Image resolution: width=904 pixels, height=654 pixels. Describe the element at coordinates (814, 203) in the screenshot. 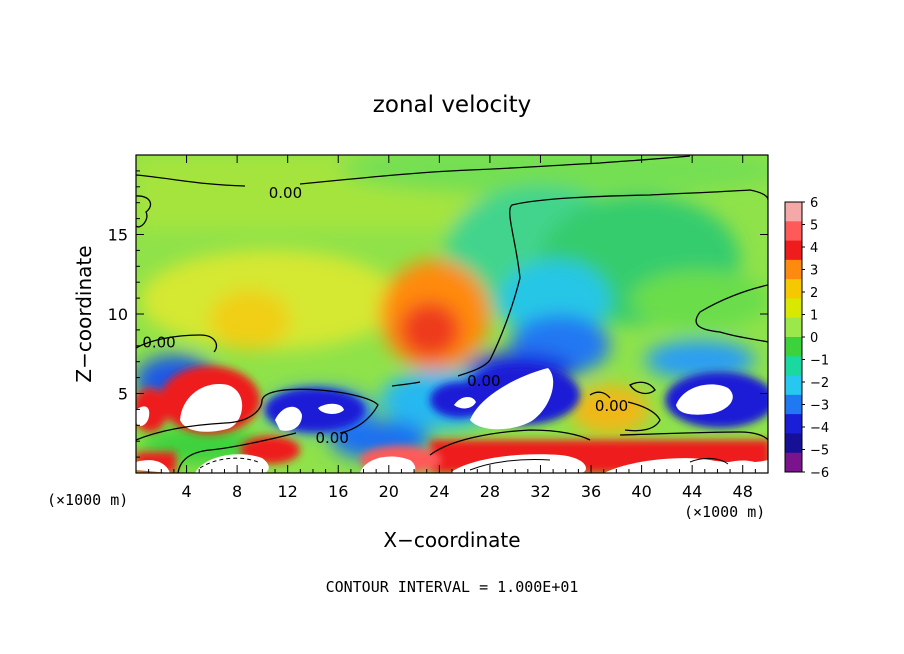

I see `colorbar-label: 6` at that location.